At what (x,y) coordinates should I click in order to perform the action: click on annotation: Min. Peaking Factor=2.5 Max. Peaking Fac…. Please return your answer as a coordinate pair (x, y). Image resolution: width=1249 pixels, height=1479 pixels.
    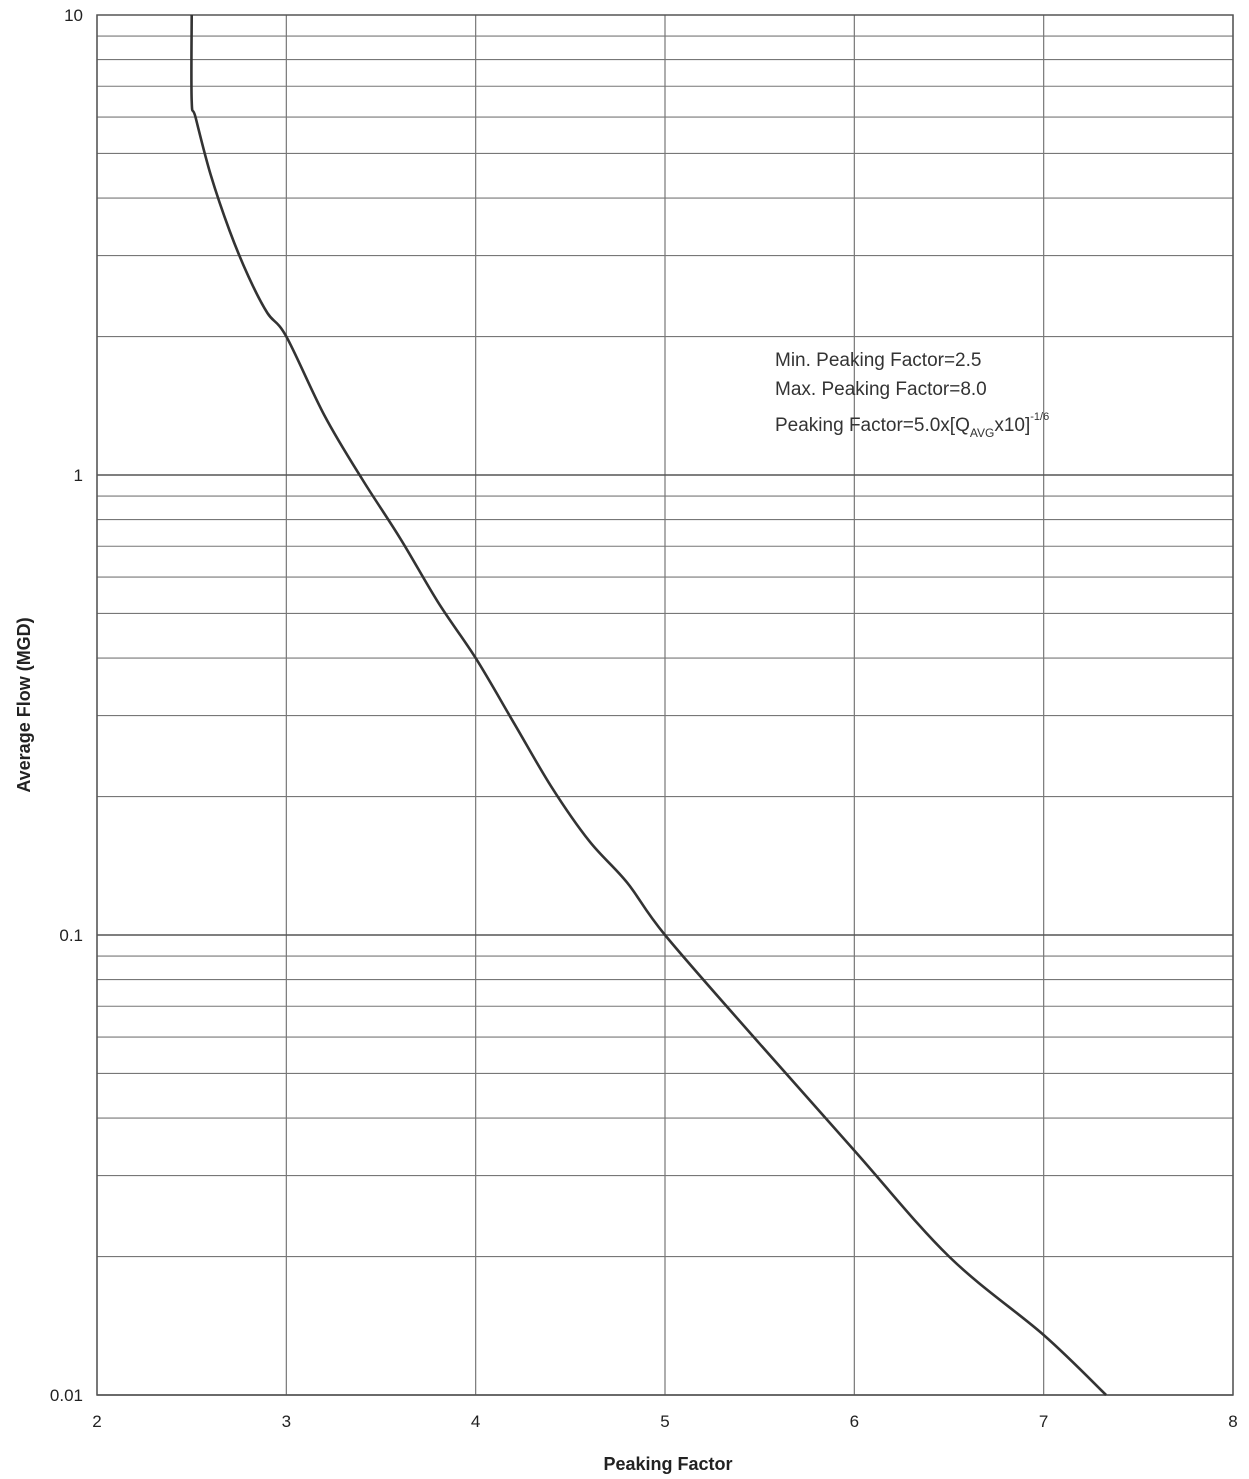
    Looking at the image, I should click on (912, 395).